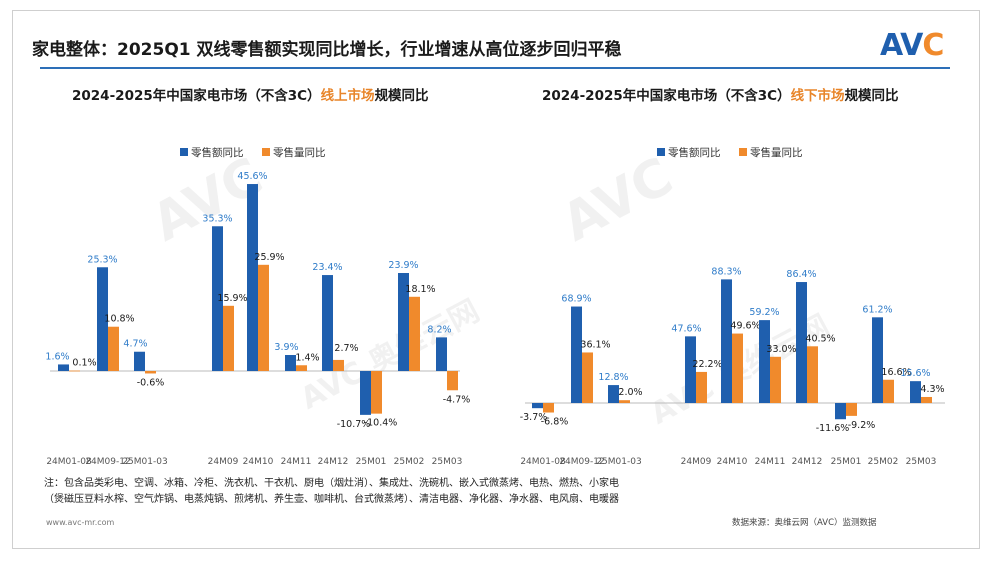 This screenshot has height=561, width=995. What do you see at coordinates (707, 364) in the screenshot?
I see `volume-label-3: 22.2%` at bounding box center [707, 364].